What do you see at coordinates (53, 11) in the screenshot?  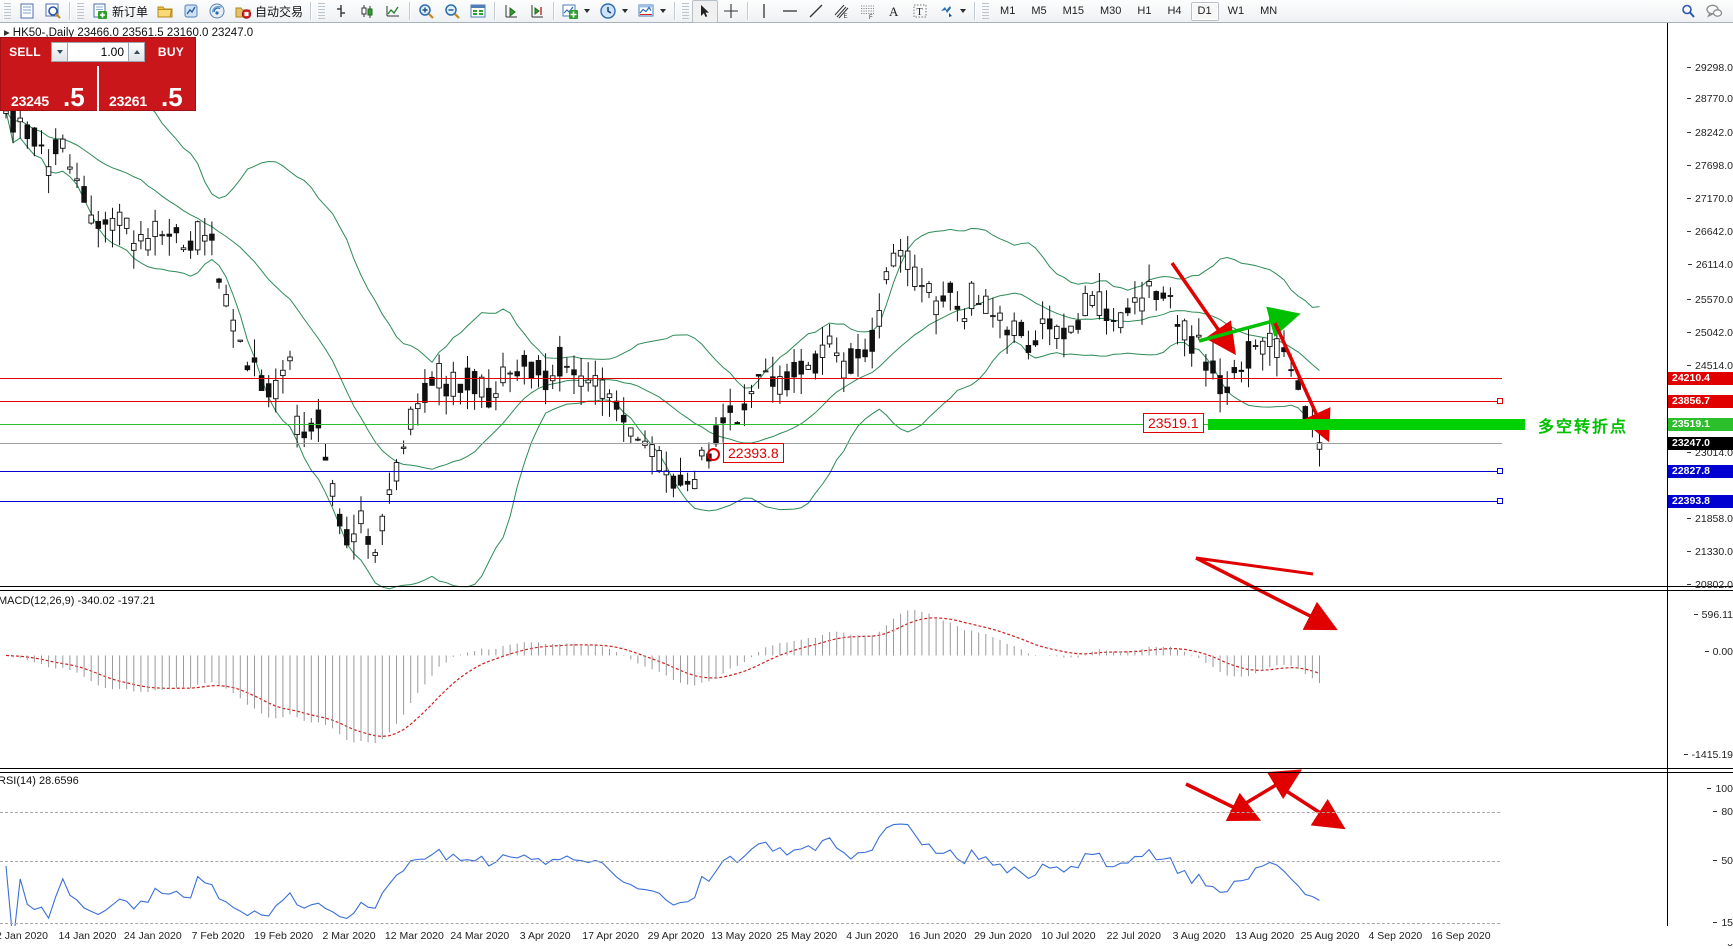 I see `market-watch-button` at bounding box center [53, 11].